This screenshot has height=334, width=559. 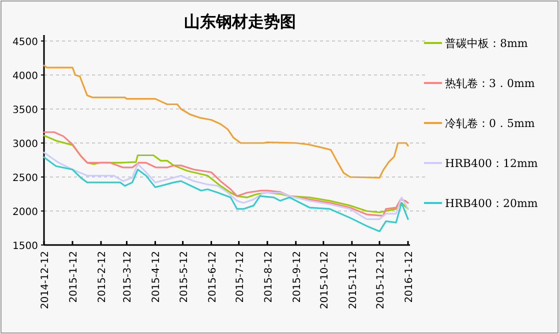 What do you see at coordinates (409, 277) in the screenshot?
I see `x-tick-label: 2016-1-12` at bounding box center [409, 277].